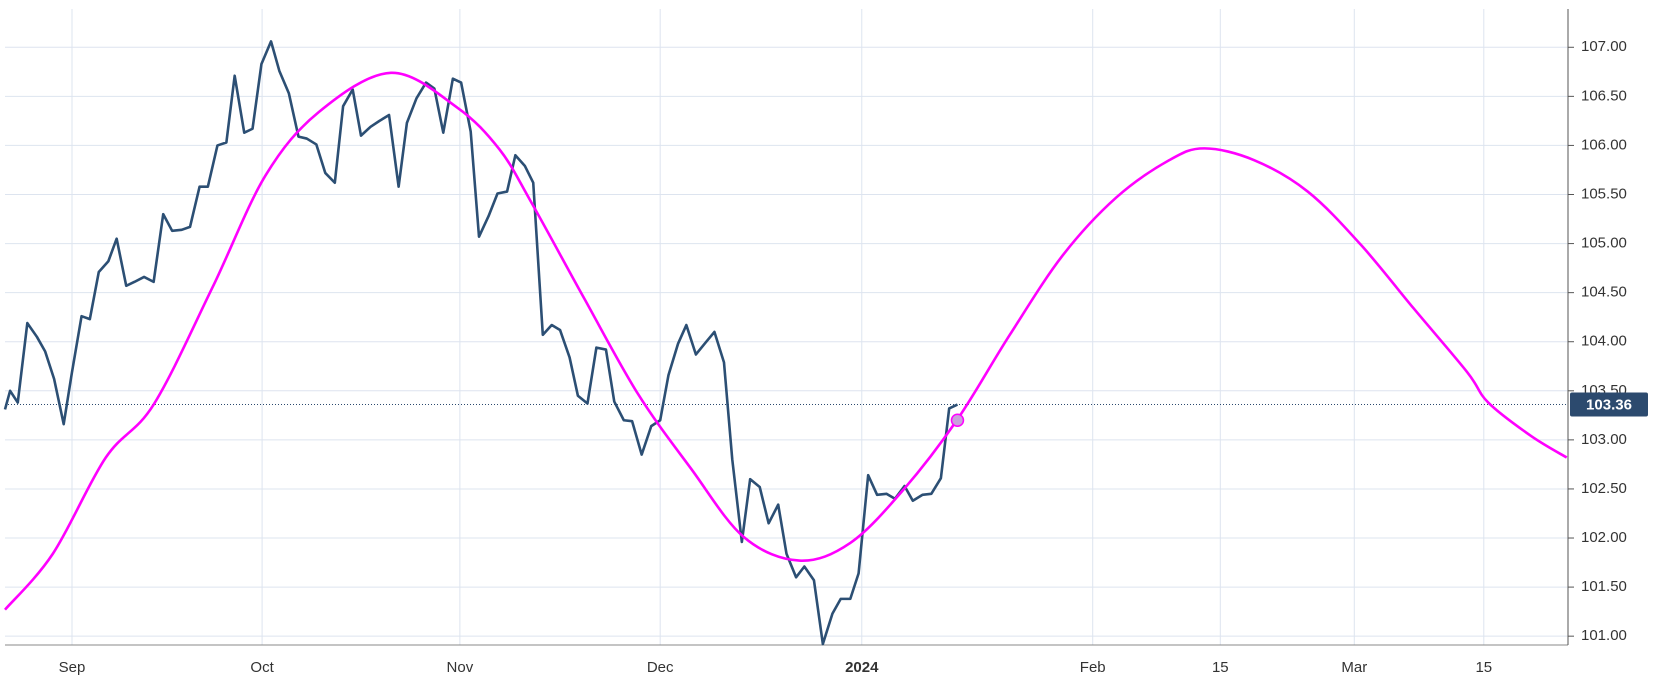 This screenshot has width=1668, height=696. I want to click on last-value-box, so click(1609, 404).